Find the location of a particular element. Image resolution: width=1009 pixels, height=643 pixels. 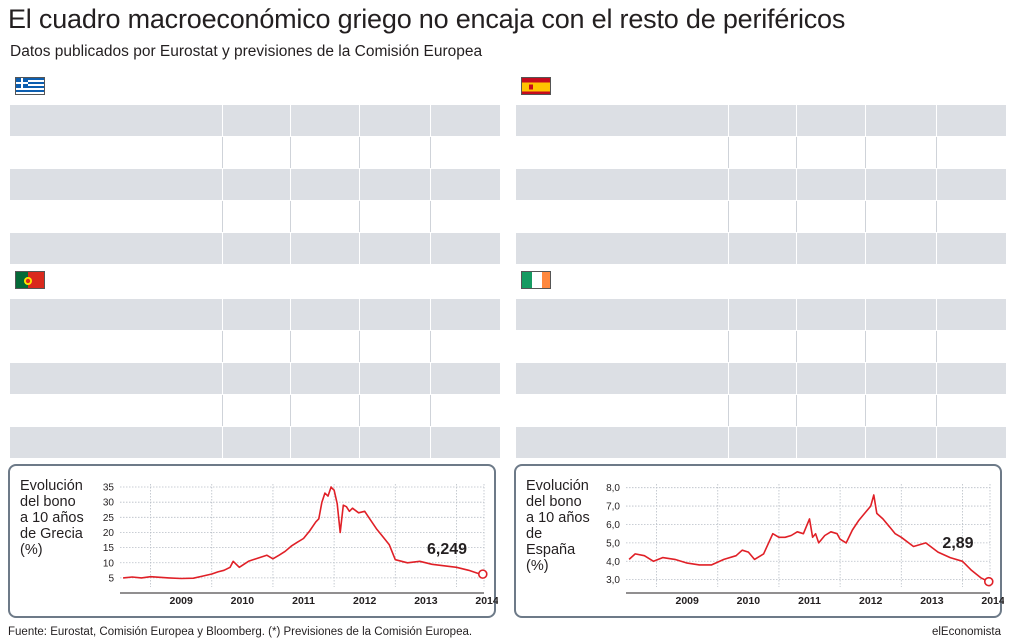

y-tick-label: 7,0 is located at coordinates (613, 507).